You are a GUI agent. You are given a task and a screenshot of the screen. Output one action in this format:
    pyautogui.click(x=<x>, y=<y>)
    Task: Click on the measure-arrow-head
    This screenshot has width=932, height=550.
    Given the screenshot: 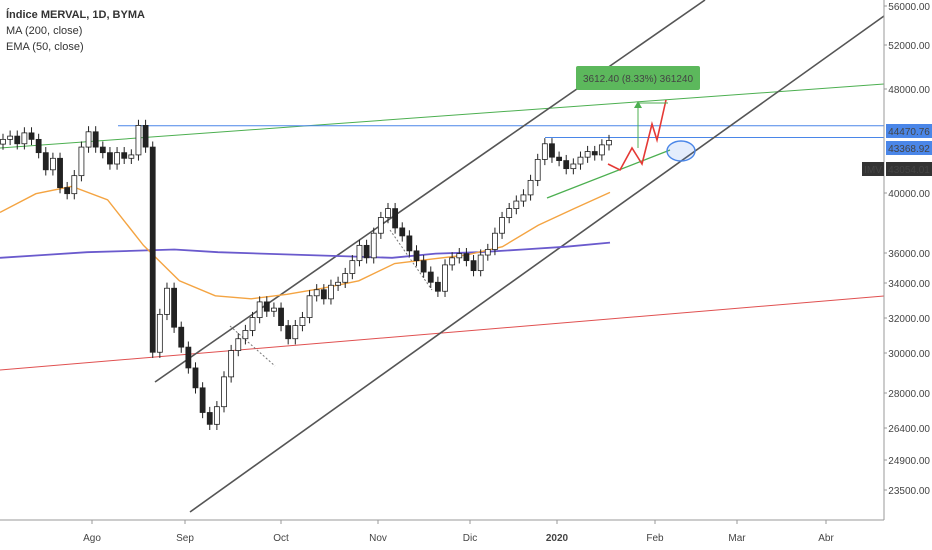 What is the action you would take?
    pyautogui.click(x=638, y=104)
    